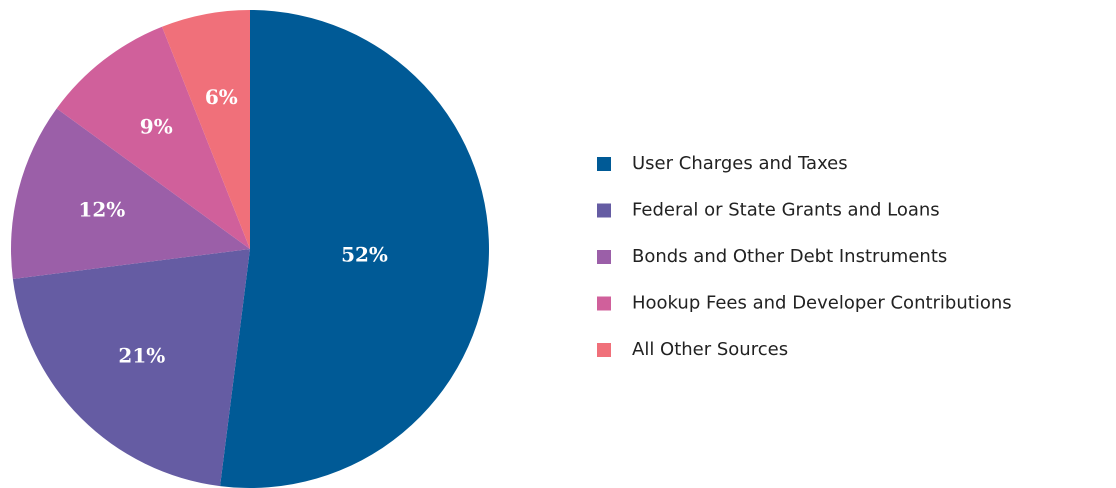 This screenshot has width=1116, height=488. I want to click on value-label: 52%, so click(364, 255).